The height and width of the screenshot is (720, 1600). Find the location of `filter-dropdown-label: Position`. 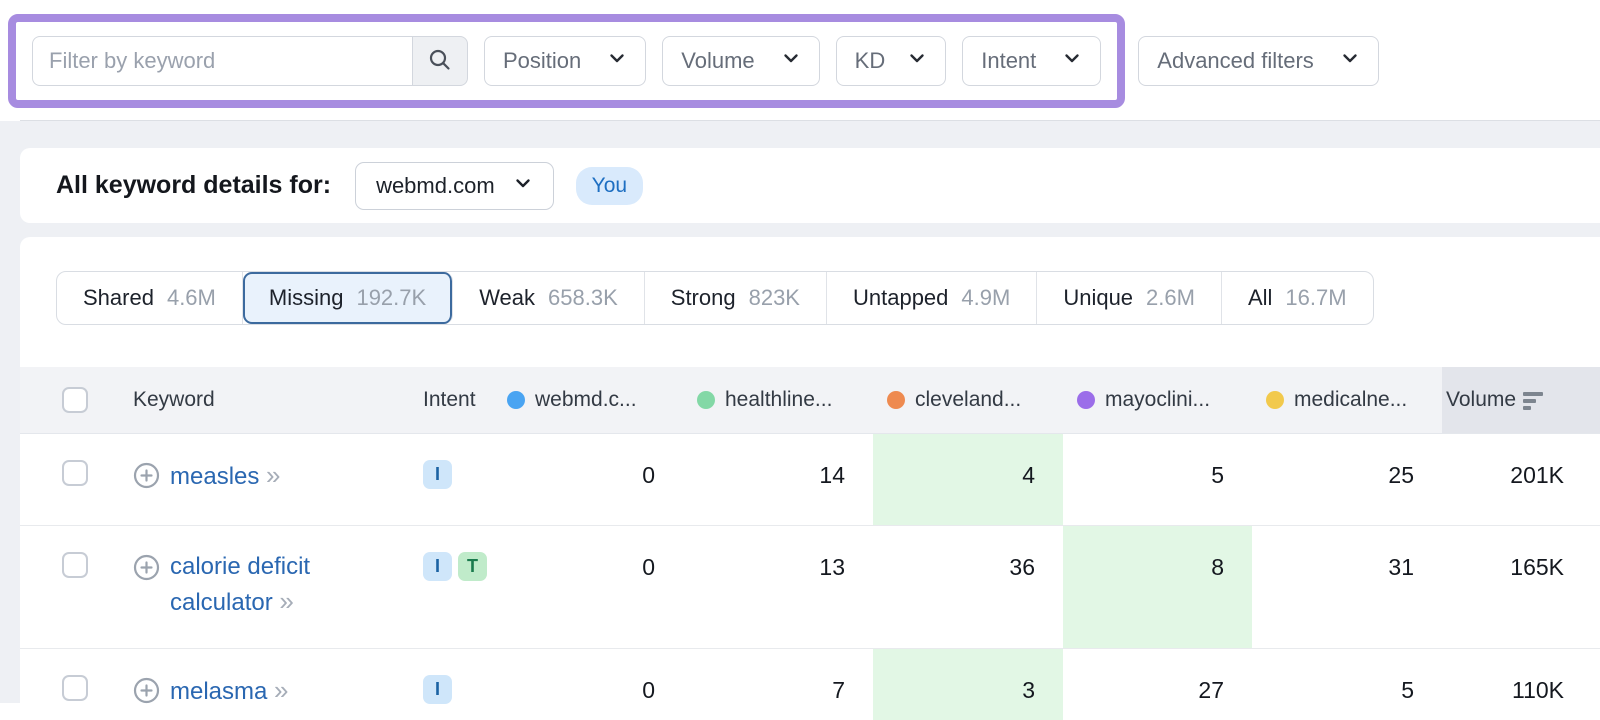

filter-dropdown-label: Position is located at coordinates (542, 60).